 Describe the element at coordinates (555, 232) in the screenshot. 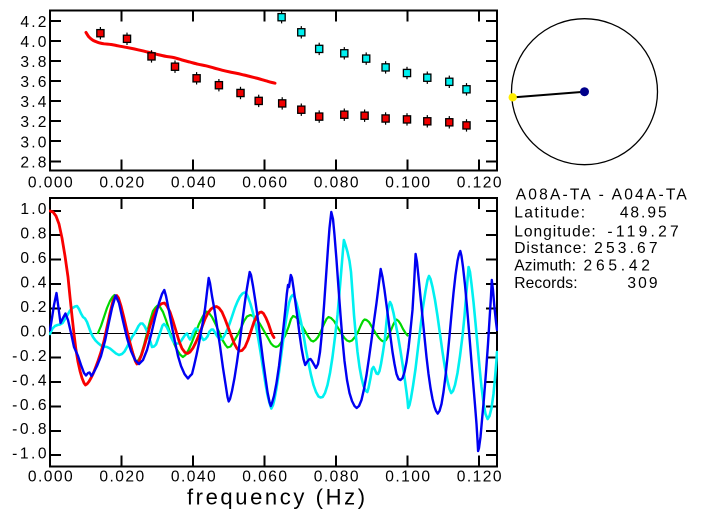

I see `svg-text: Longitude:` at that location.